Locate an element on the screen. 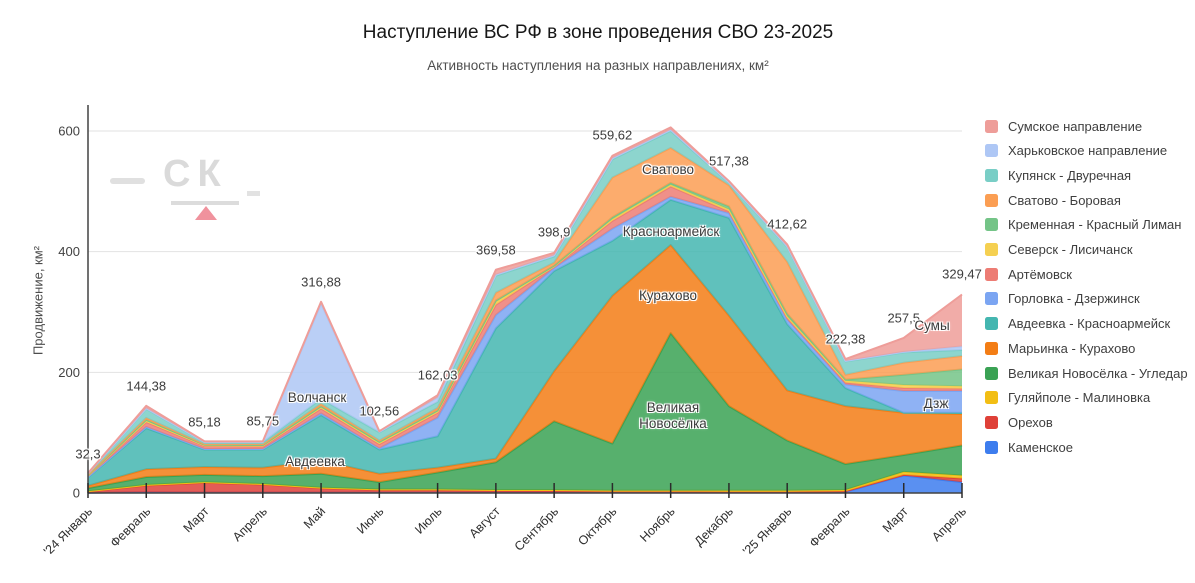 The height and width of the screenshot is (583, 1195). legend-label: Авдеевка - Красноармейск is located at coordinates (1089, 324).